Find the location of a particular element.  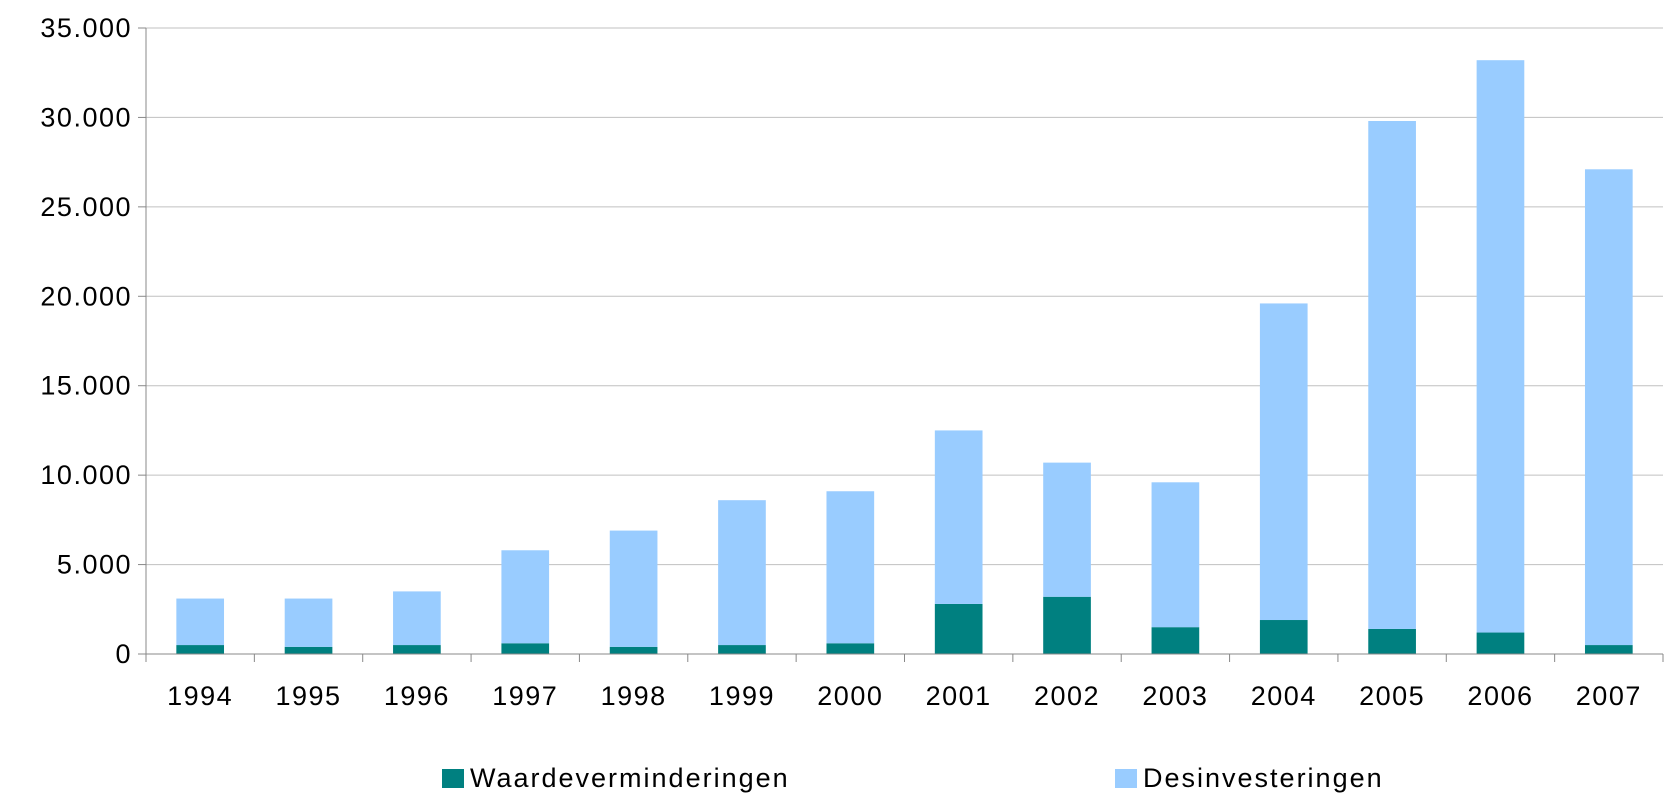

bar-waardeverminderingen-2005 is located at coordinates (1392, 641).